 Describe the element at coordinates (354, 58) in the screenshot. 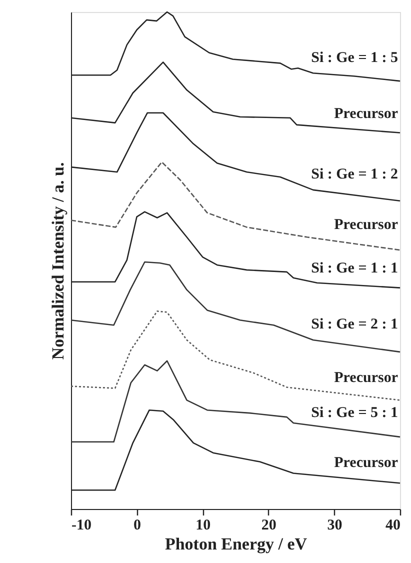

I see `series-label: Si : Ge = 1 : 5` at that location.